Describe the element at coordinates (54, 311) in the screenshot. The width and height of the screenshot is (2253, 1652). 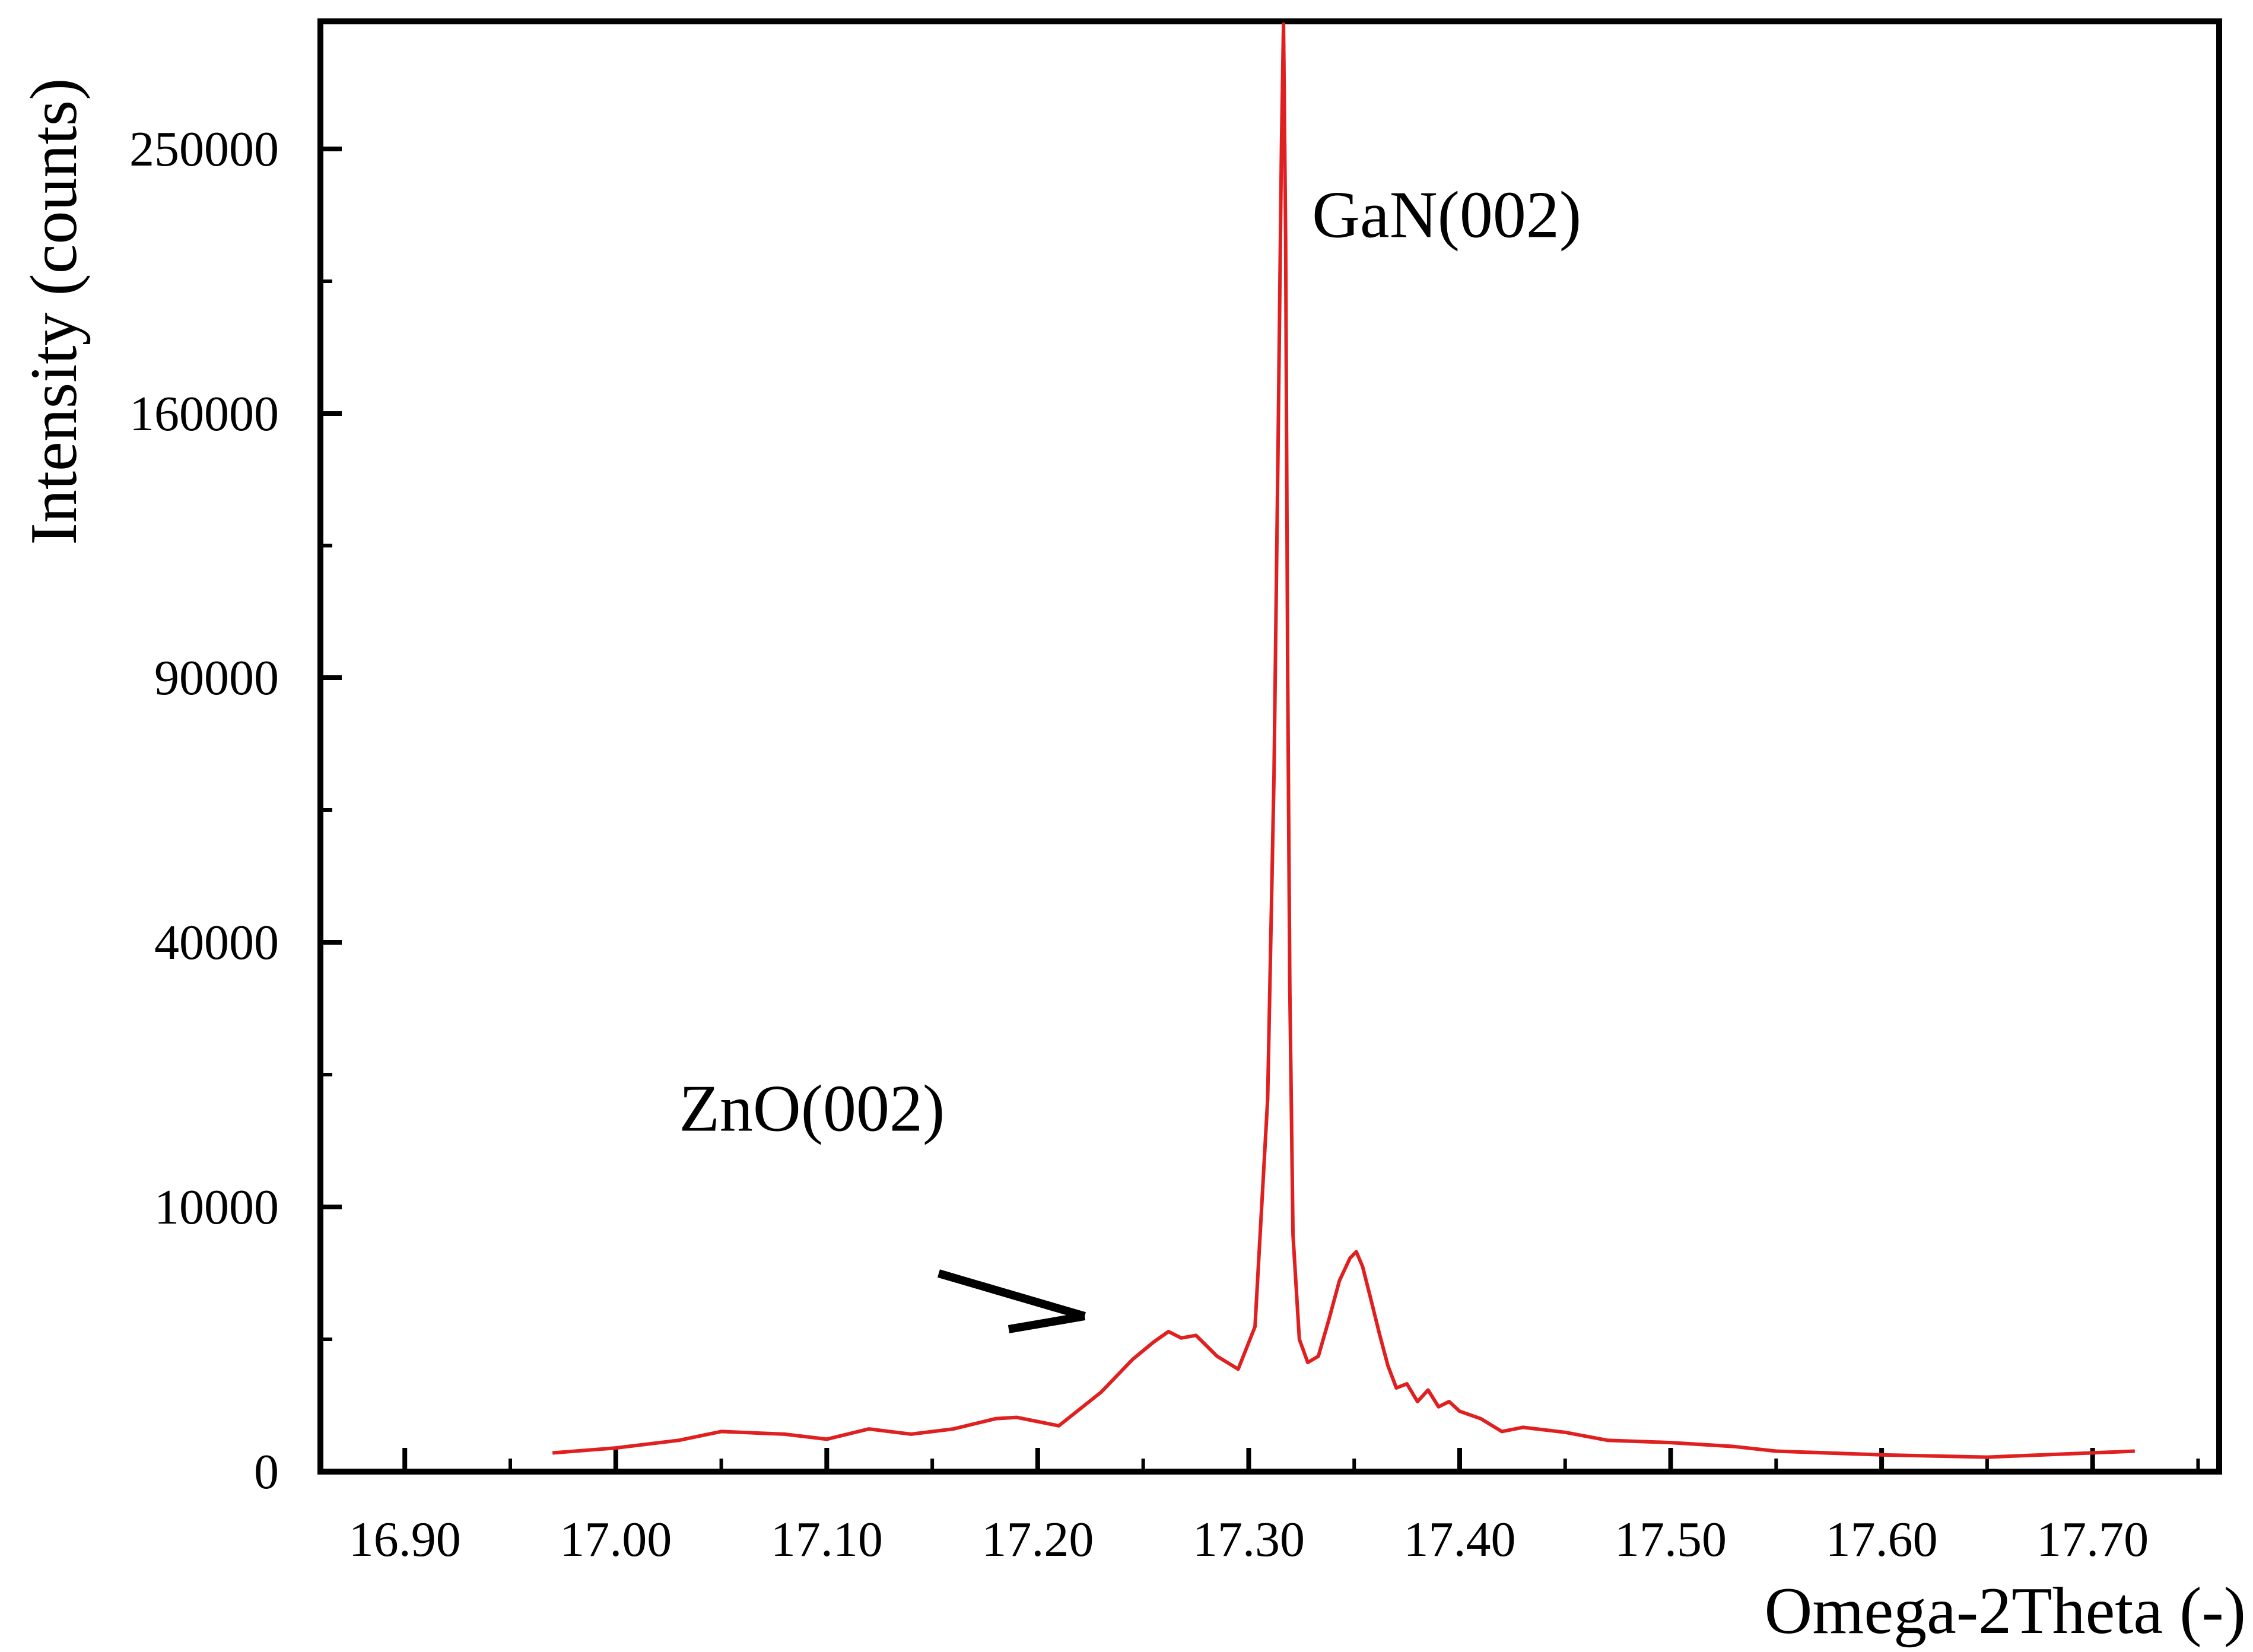
I see `y-axis-title: Intensity (counts)` at that location.